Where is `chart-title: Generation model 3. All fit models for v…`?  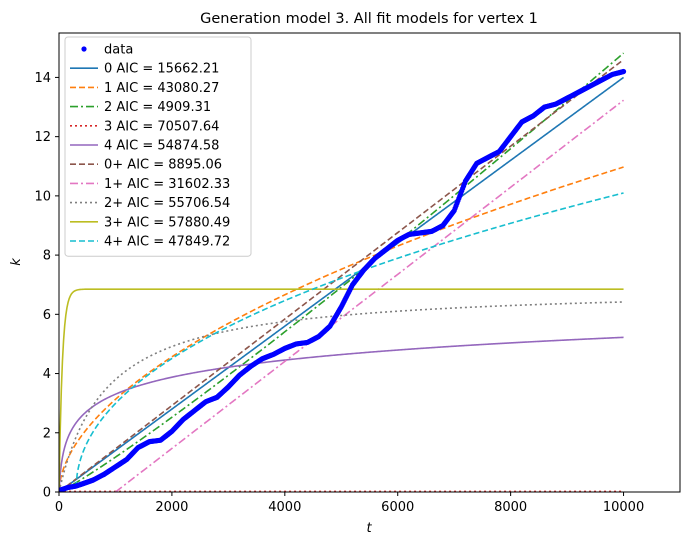 chart-title: Generation model 3. All fit models for v… is located at coordinates (369, 19).